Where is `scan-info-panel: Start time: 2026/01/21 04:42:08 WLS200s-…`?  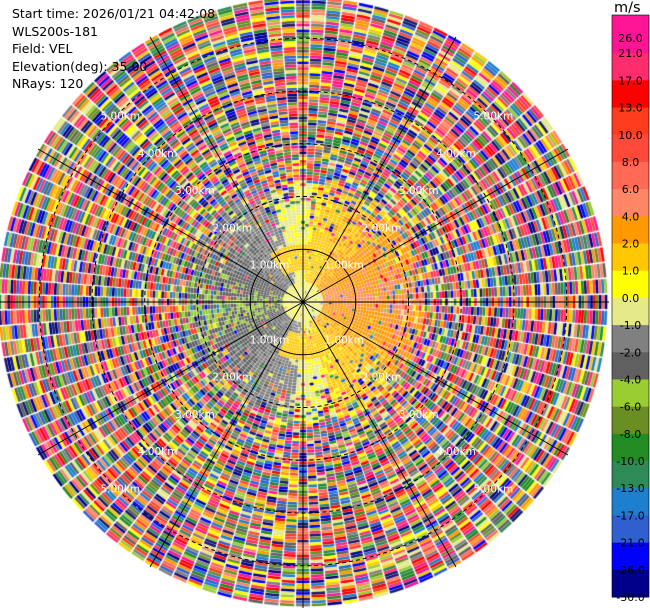
scan-info-panel: Start time: 2026/01/21 04:42:08 WLS200s-… is located at coordinates (113, 49).